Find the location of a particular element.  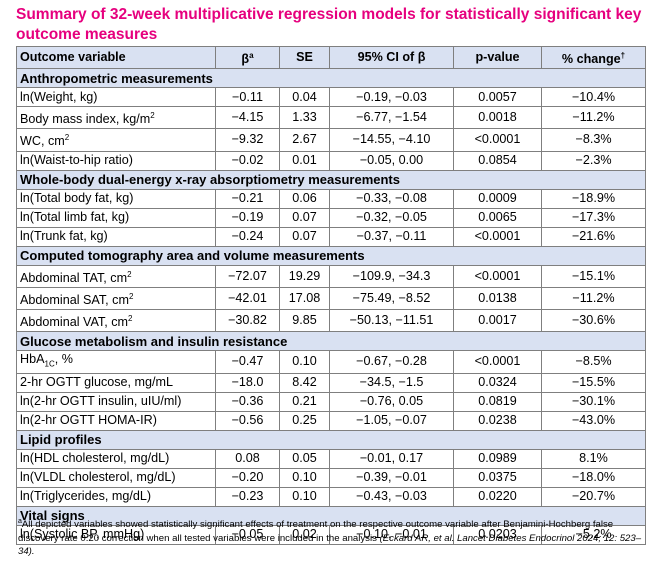

cell-p-value: 0.0324 is located at coordinates (497, 382).